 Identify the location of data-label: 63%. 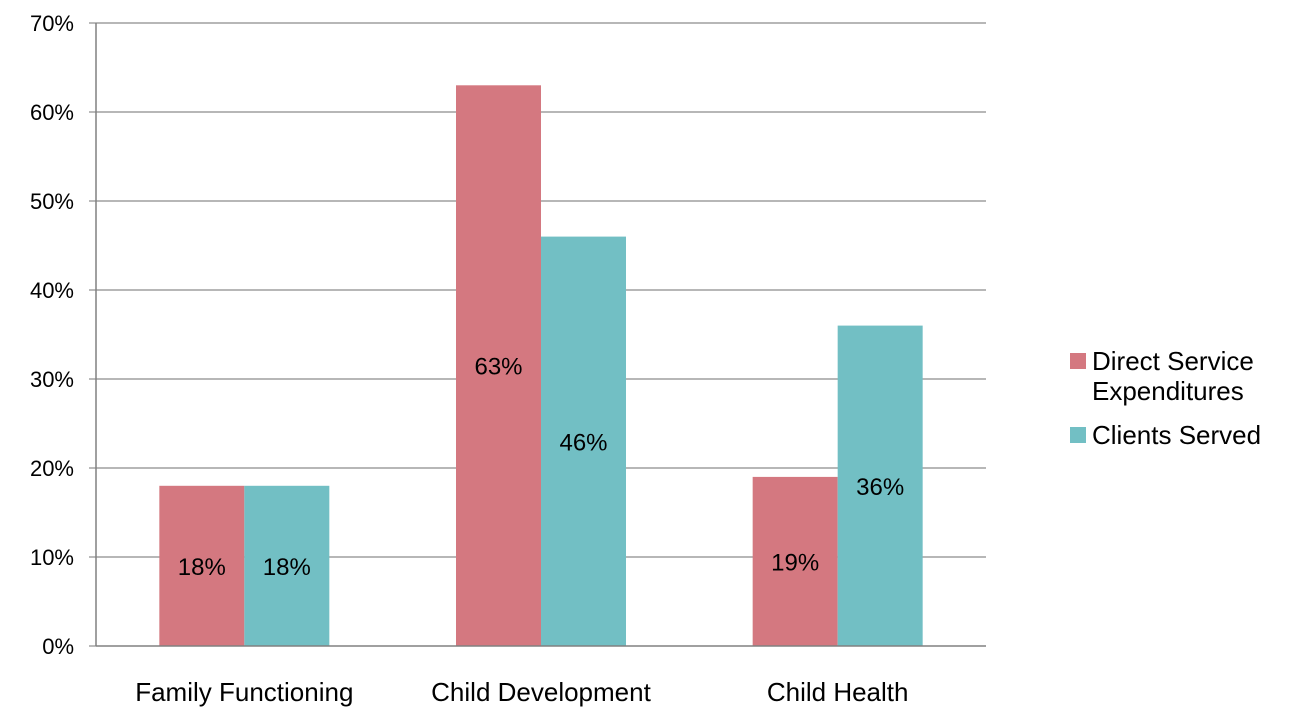
(498, 367).